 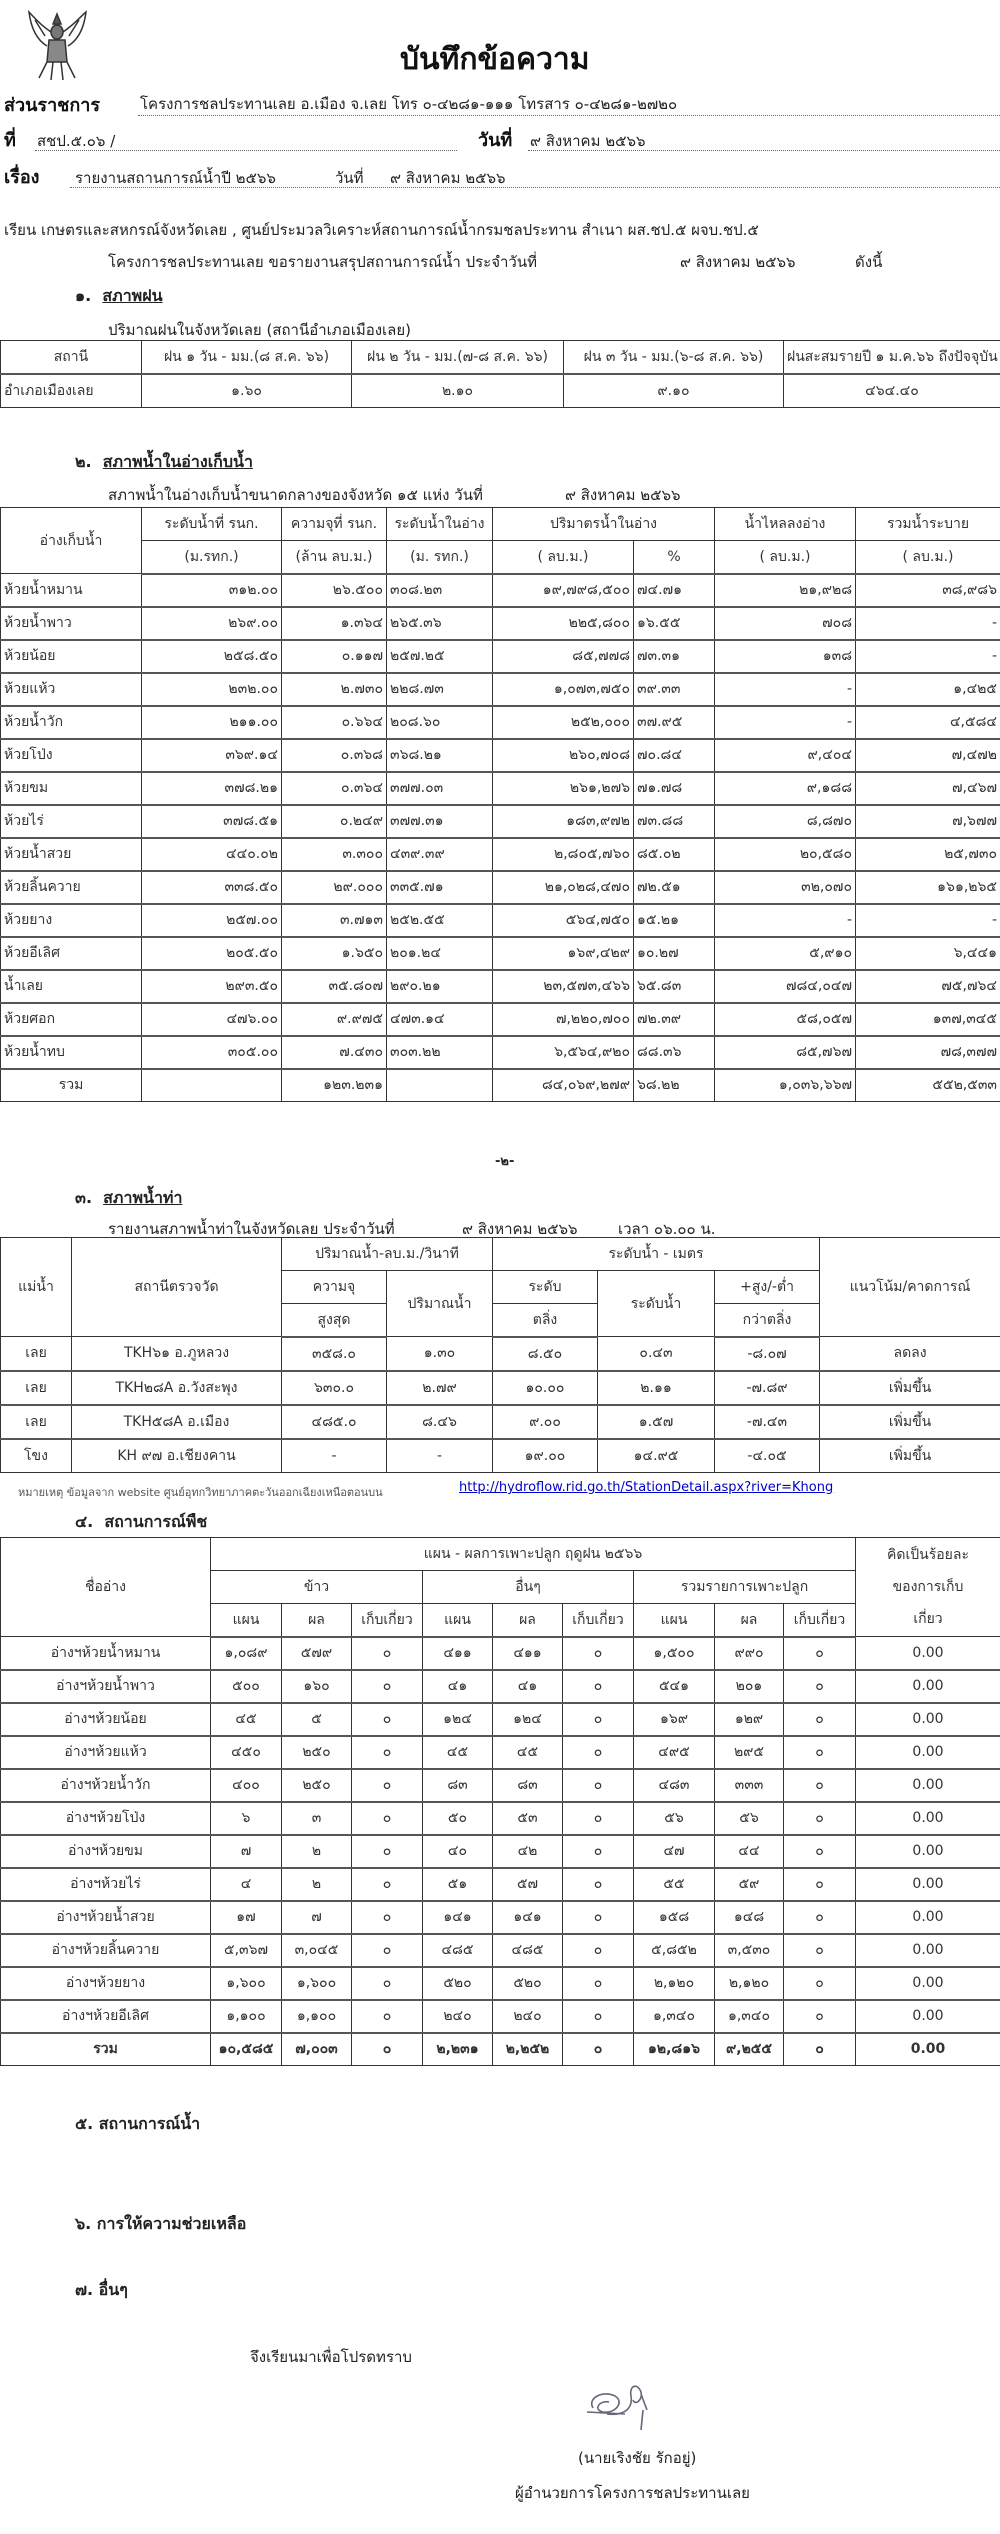 I want to click on table-cell: ๒๐๘.๖๐, so click(x=439, y=722).